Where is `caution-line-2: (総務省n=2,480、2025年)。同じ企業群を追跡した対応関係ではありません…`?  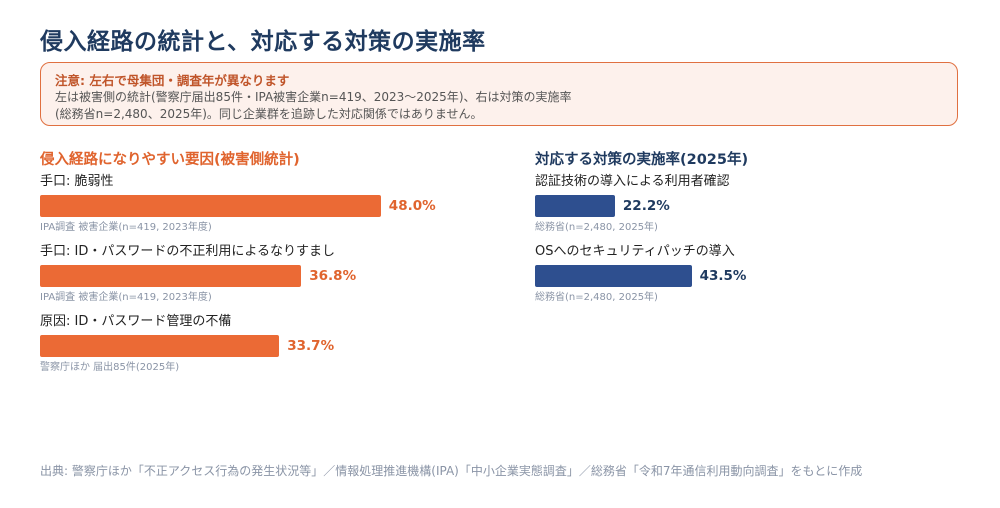
caution-line-2: (総務省n=2,480、2025年)。同じ企業群を追跡した対応関係ではありません… is located at coordinates (269, 114).